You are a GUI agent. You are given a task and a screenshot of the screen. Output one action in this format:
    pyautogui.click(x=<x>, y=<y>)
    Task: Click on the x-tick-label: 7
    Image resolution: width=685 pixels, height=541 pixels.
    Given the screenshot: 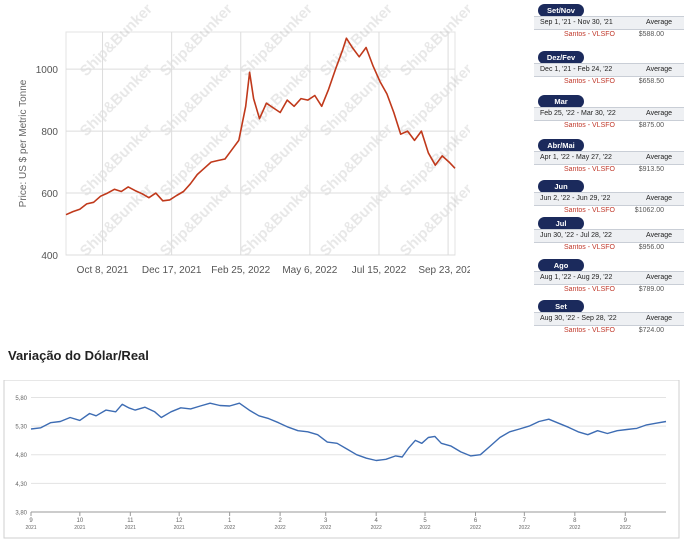 What is the action you would take?
    pyautogui.click(x=525, y=521)
    